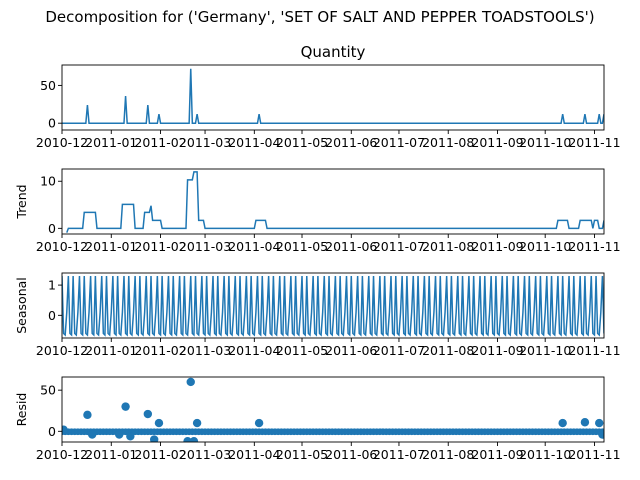 The height and width of the screenshot is (480, 640). Describe the element at coordinates (111, 454) in the screenshot. I see `resid-xtick-label: 2011-01` at that location.